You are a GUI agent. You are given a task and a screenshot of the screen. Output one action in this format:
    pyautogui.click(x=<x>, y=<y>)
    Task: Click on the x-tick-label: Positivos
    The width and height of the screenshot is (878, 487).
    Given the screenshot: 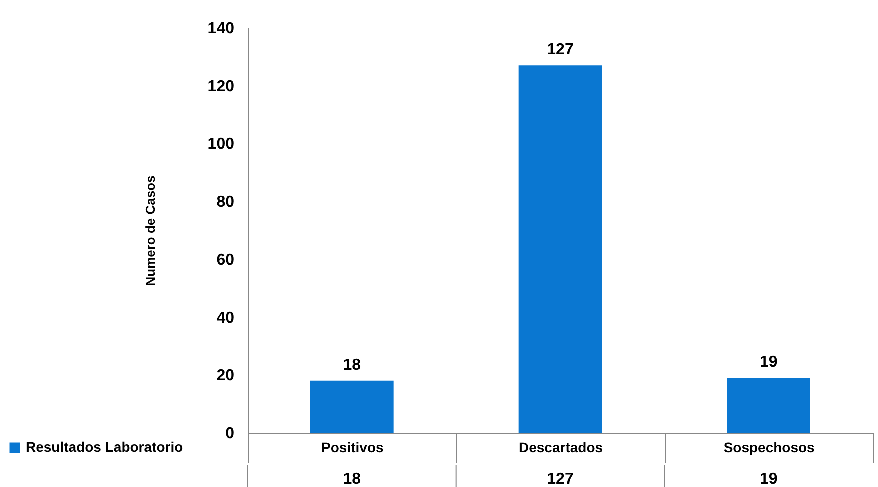 What is the action you would take?
    pyautogui.click(x=353, y=448)
    